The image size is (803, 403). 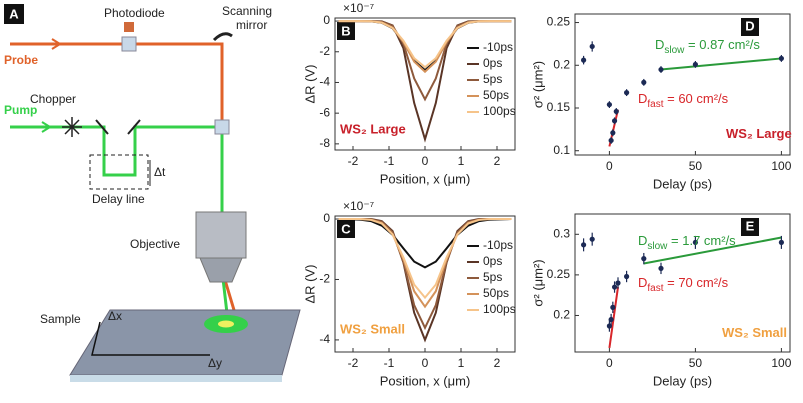 I want to click on legend-label: 5ps, so click(x=492, y=277).